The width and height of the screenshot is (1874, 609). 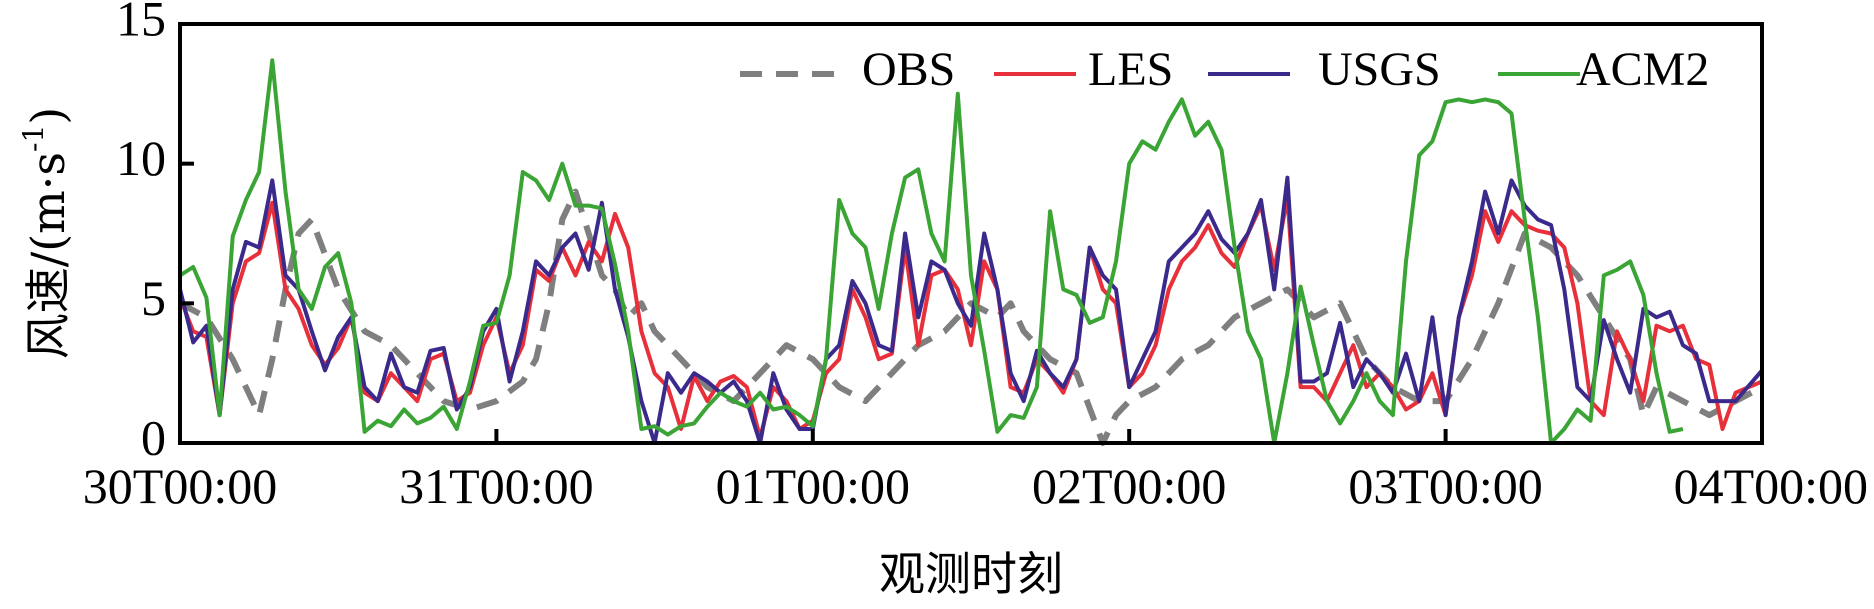 What do you see at coordinates (1771, 486) in the screenshot?
I see `x-tick-label: 04T00:00` at bounding box center [1771, 486].